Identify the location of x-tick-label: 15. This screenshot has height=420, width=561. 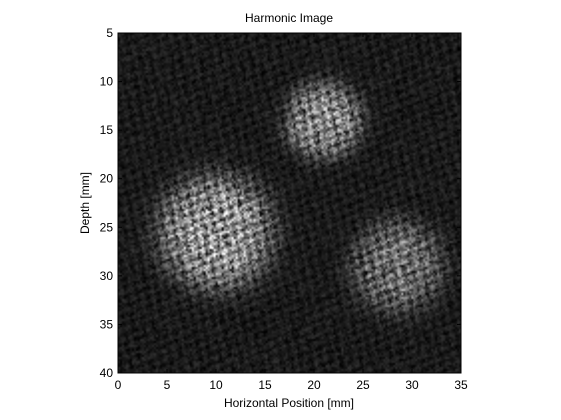
(265, 385).